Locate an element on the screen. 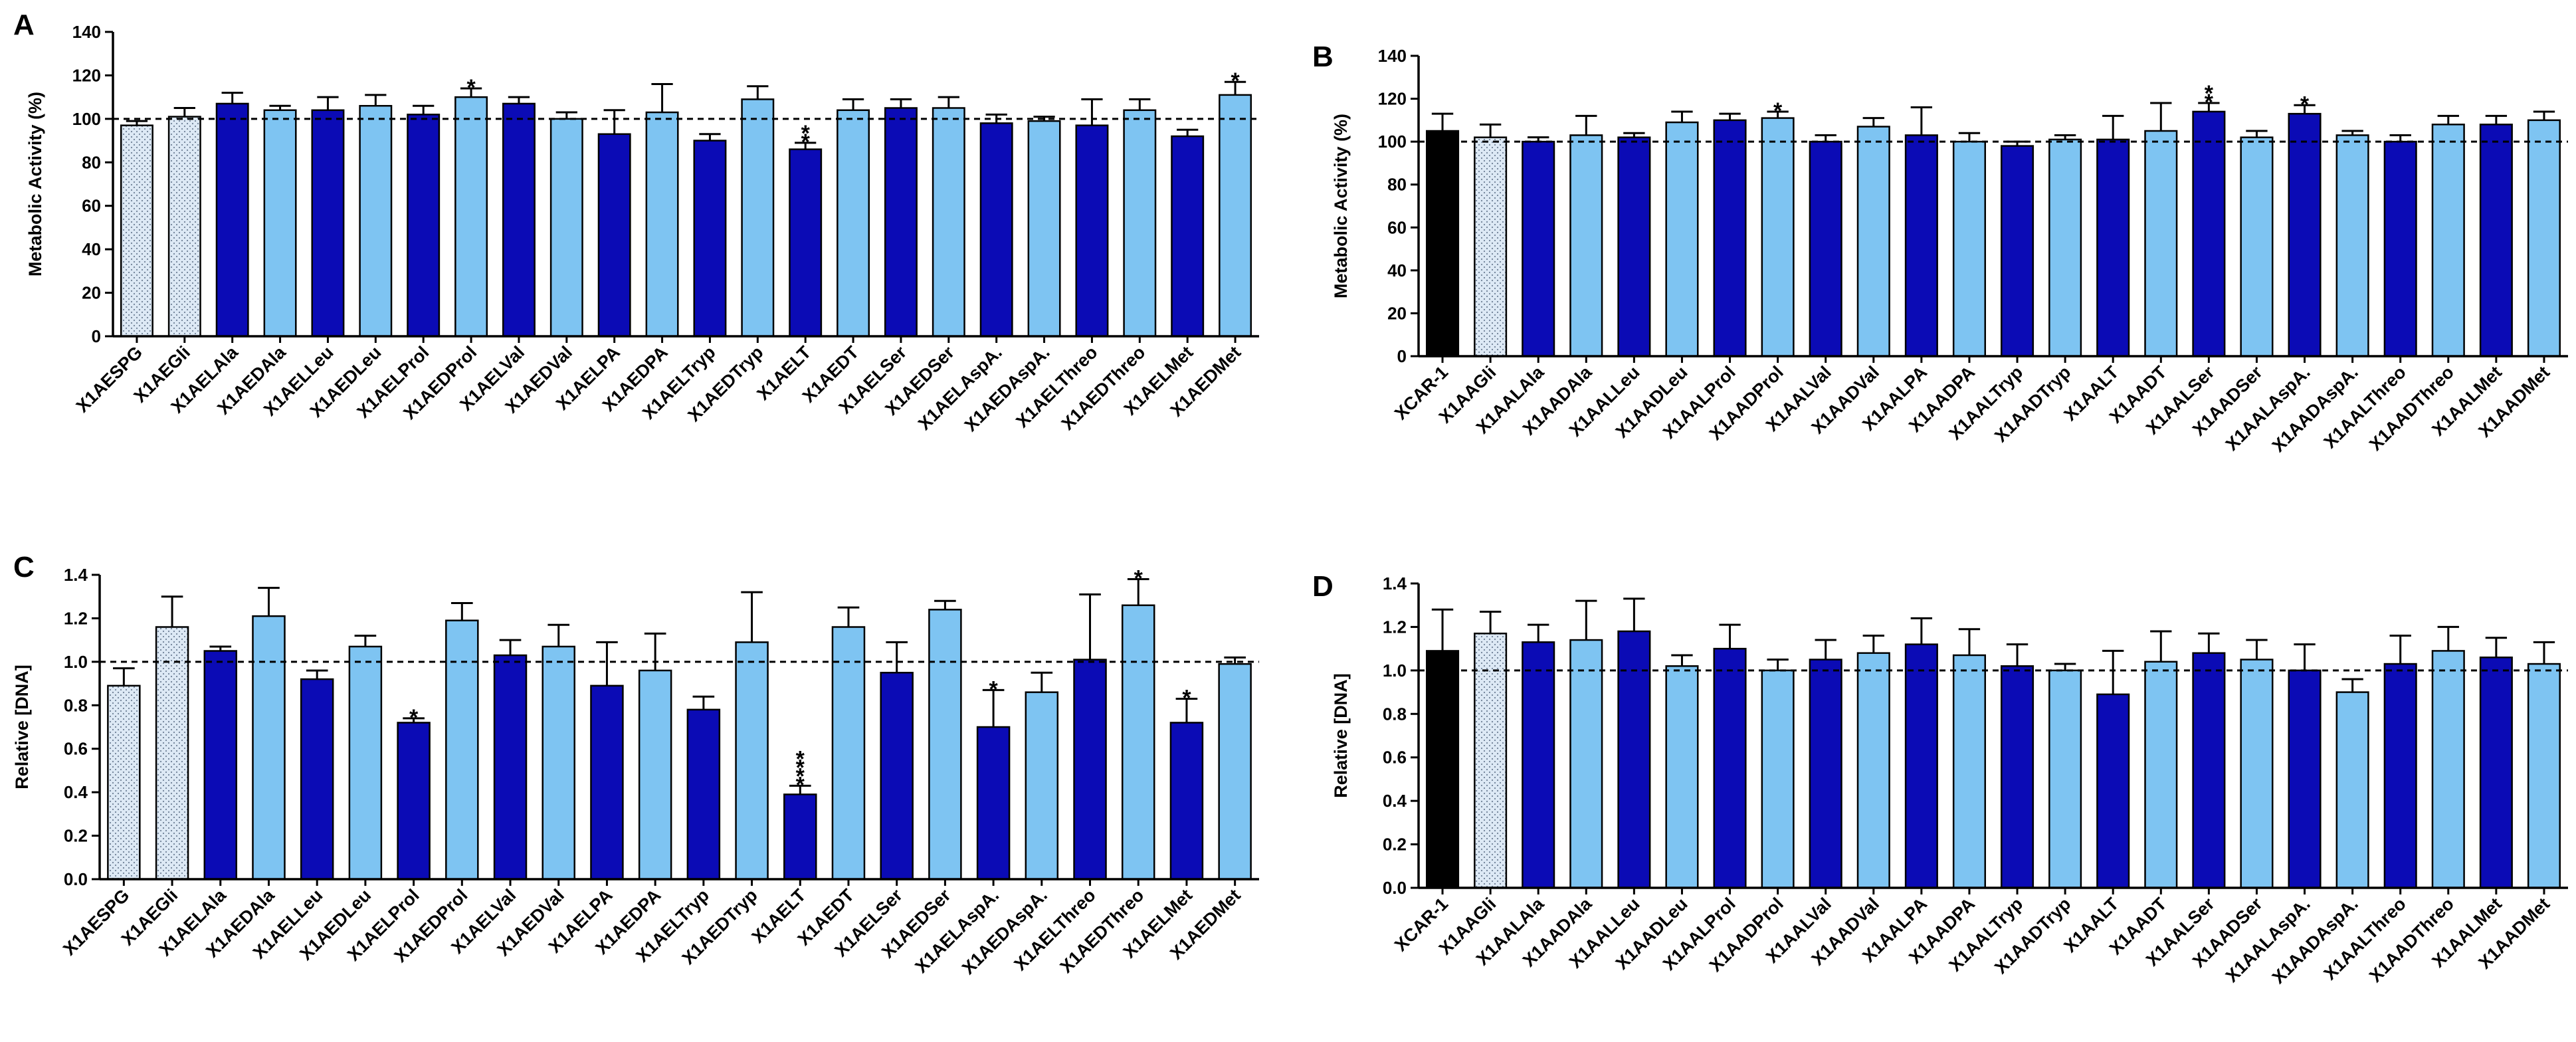 This screenshot has height=1042, width=2576. panel-c-category-label: X1AEDThreo is located at coordinates (1102, 931).